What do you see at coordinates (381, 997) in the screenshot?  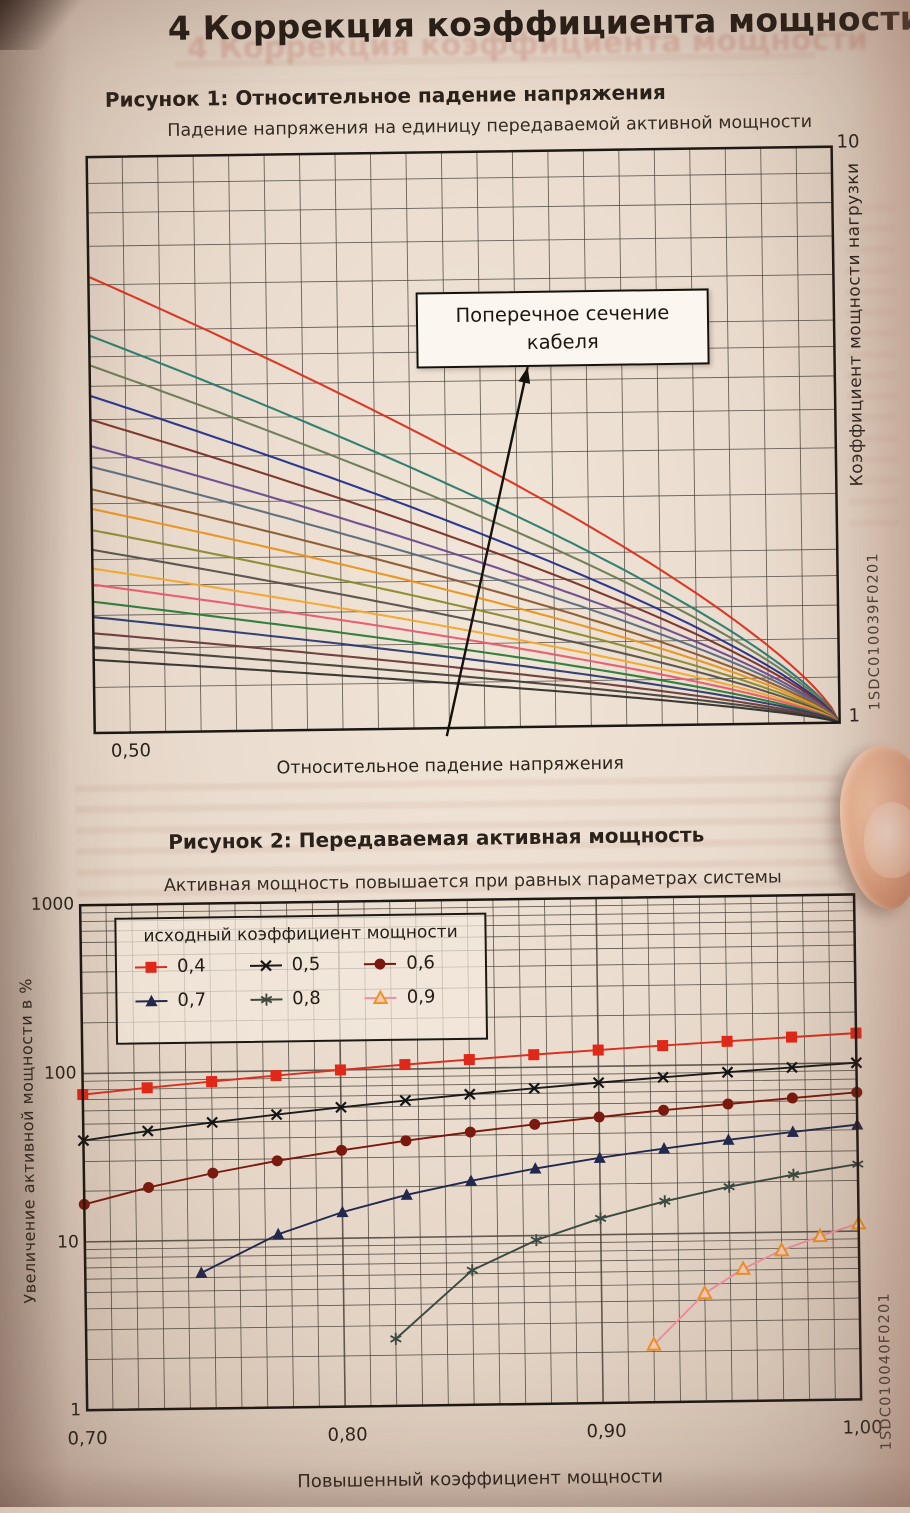 I see `legend-marker-0,9` at bounding box center [381, 997].